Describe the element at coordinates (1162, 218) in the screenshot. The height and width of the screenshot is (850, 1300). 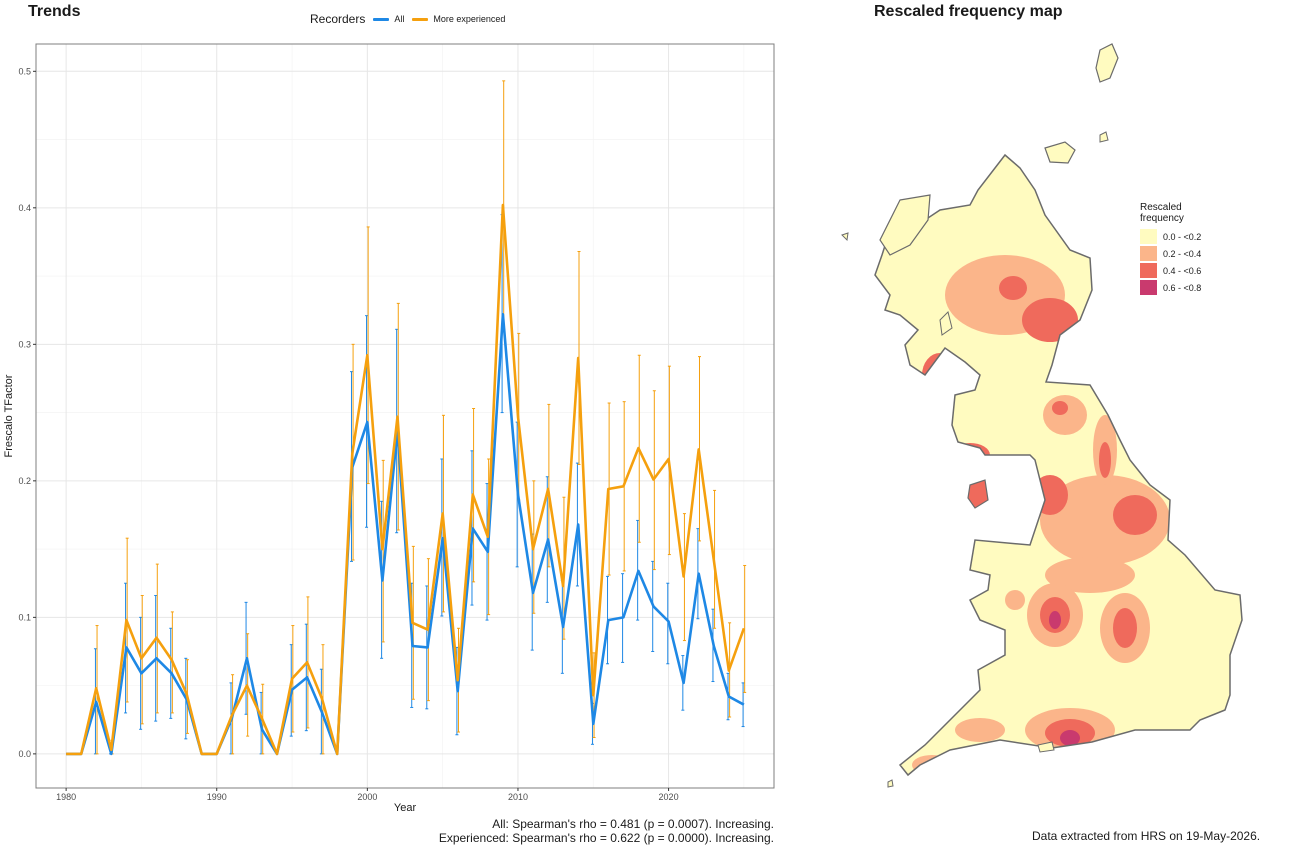
I see `map-legend-title-line2: frequency` at that location.